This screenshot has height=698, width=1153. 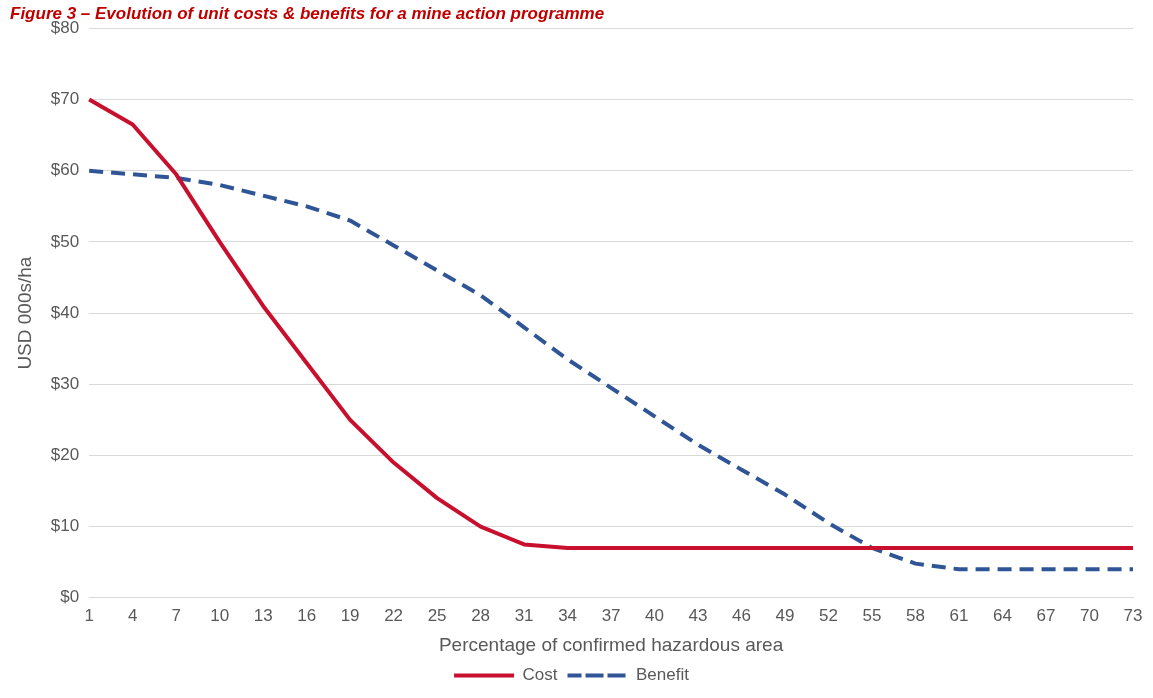 I want to click on x-tick-label: 34, so click(x=568, y=615).